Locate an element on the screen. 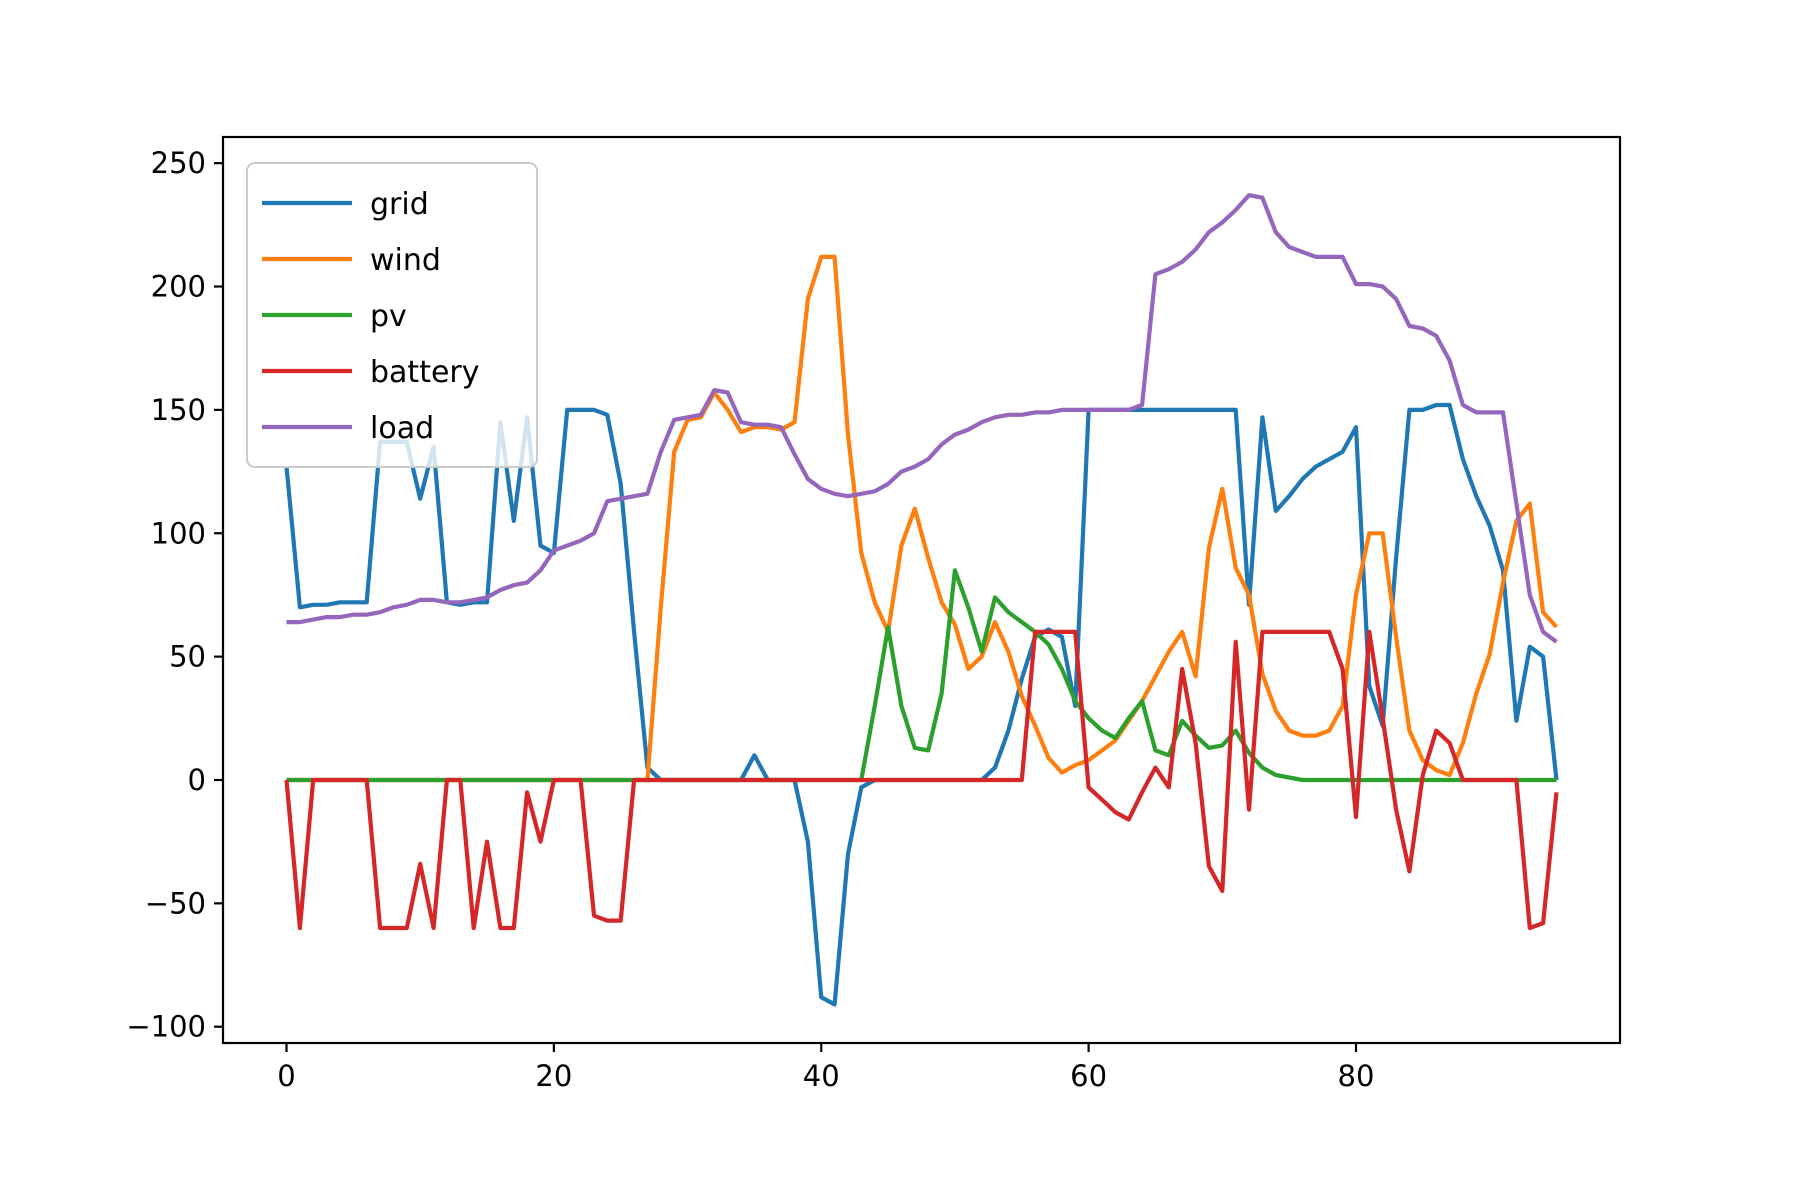 Image resolution: width=1800 pixels, height=1200 pixels. legend-item-load: load is located at coordinates (348, 428).